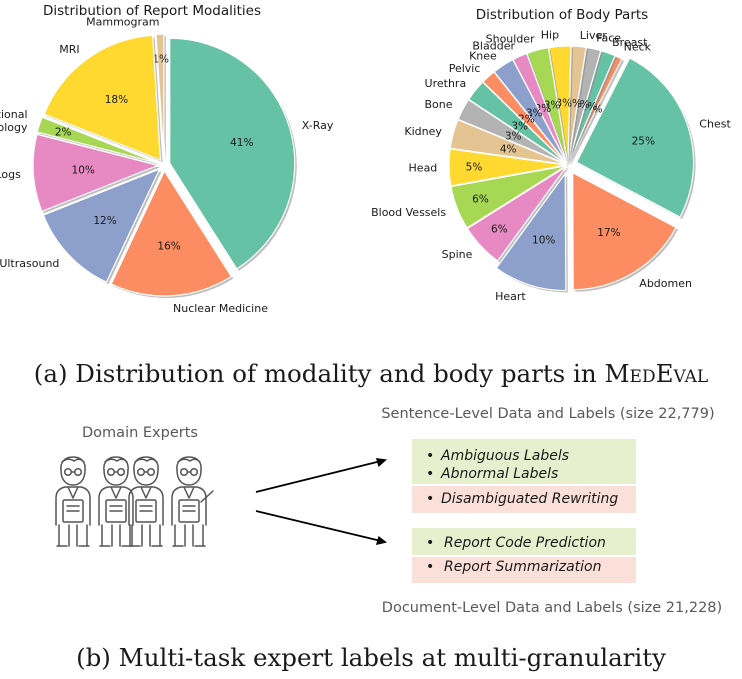 Image resolution: width=742 pixels, height=679 pixels. Describe the element at coordinates (69, 49) in the screenshot. I see `category-label-mri: MRI` at that location.